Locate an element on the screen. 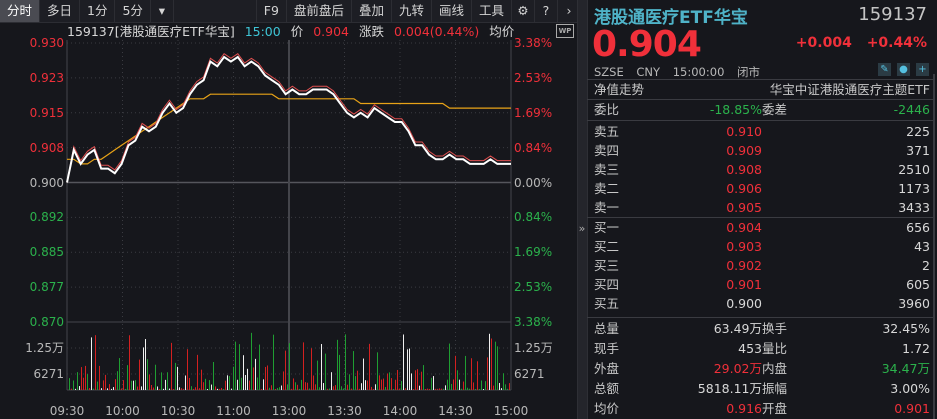 The width and height of the screenshot is (937, 419). bid-volume: 605 is located at coordinates (918, 284).